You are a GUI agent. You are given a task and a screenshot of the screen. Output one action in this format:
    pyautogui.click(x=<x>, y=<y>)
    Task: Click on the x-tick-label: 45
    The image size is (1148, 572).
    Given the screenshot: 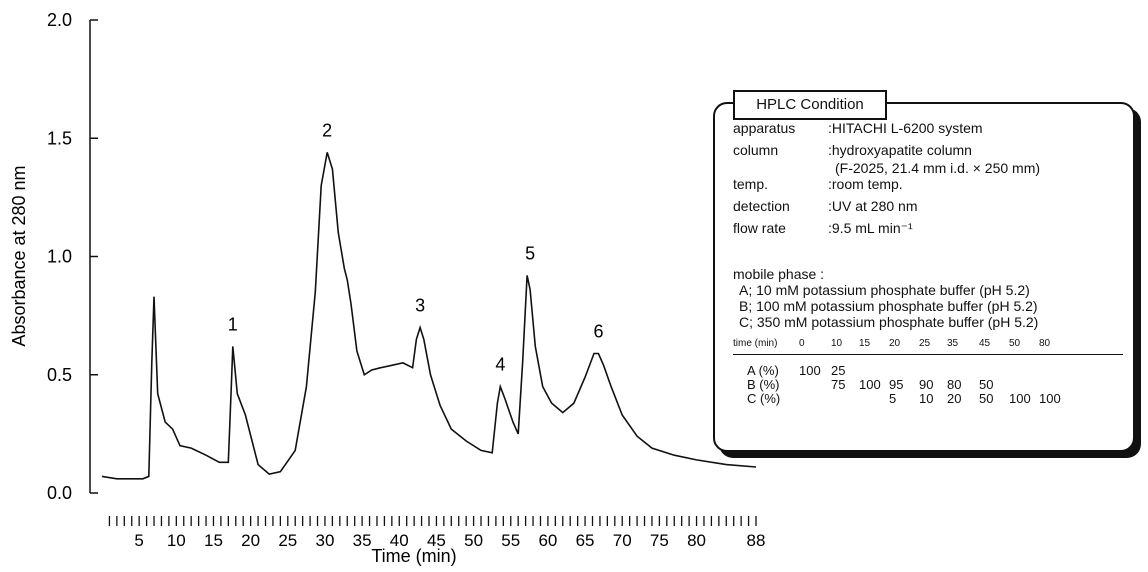 What is the action you would take?
    pyautogui.click(x=436, y=540)
    